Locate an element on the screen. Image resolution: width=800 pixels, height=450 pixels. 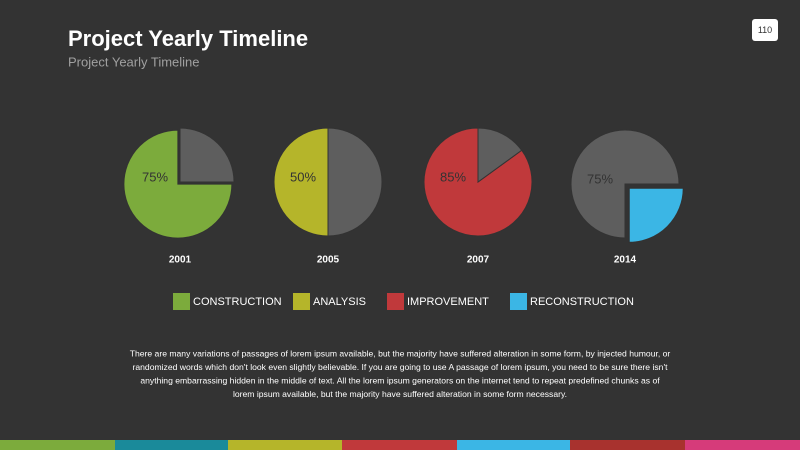
legend-label: CONSTRUCTION is located at coordinates (237, 302).